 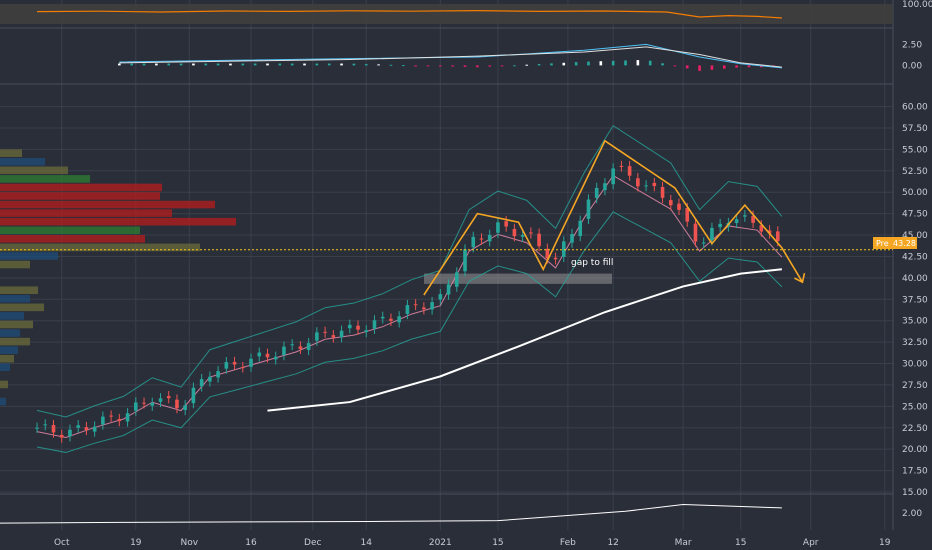 What do you see at coordinates (312, 543) in the screenshot?
I see `x-tick-label: Dec` at bounding box center [312, 543].